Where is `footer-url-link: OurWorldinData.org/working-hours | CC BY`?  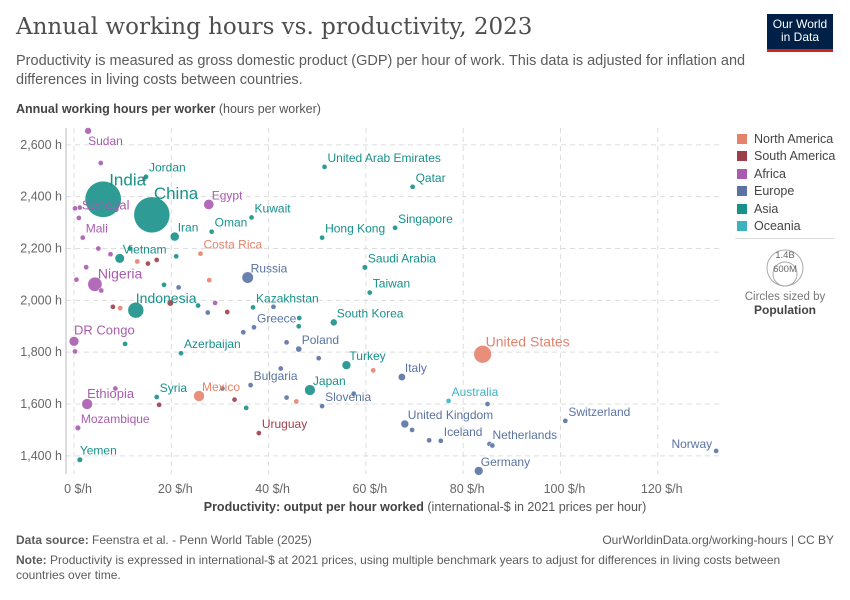 footer-url-link: OurWorldinData.org/working-hours | CC BY is located at coordinates (718, 540).